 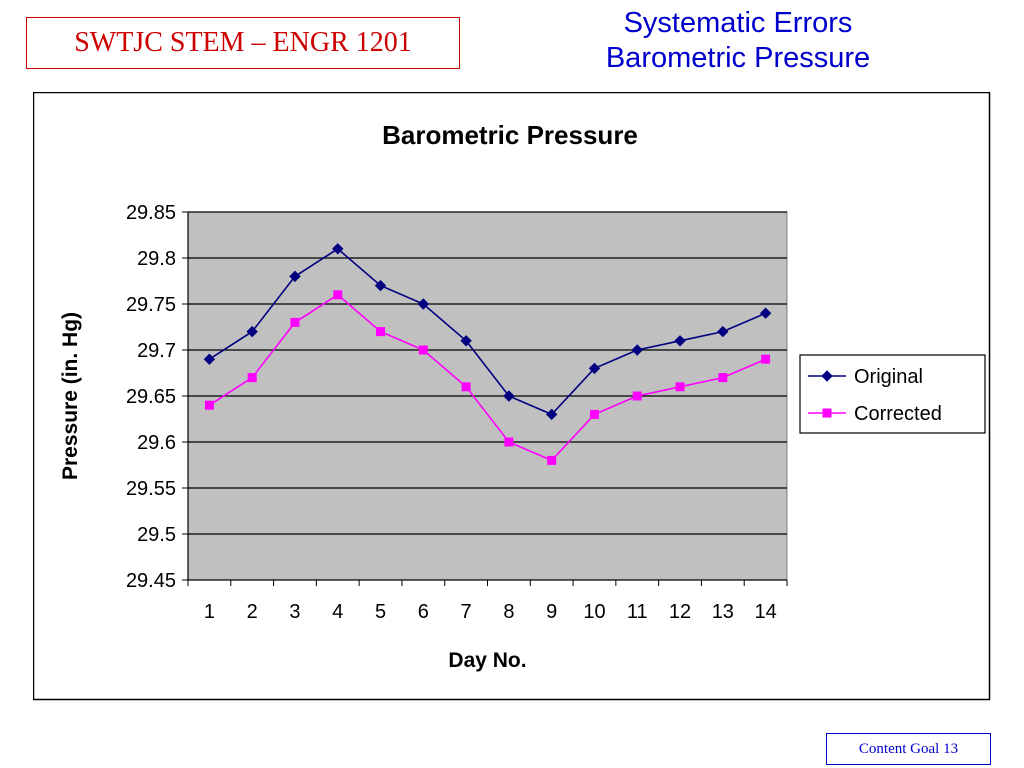 I want to click on x-tick-label: 1, so click(x=209, y=612).